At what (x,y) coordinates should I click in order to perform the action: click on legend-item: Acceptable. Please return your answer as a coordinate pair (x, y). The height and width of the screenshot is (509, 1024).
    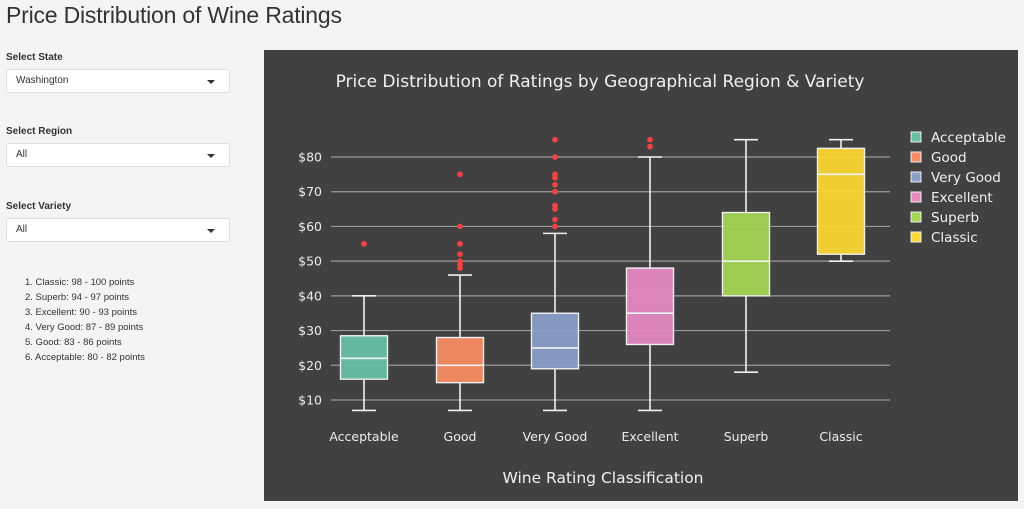
    Looking at the image, I should click on (958, 138).